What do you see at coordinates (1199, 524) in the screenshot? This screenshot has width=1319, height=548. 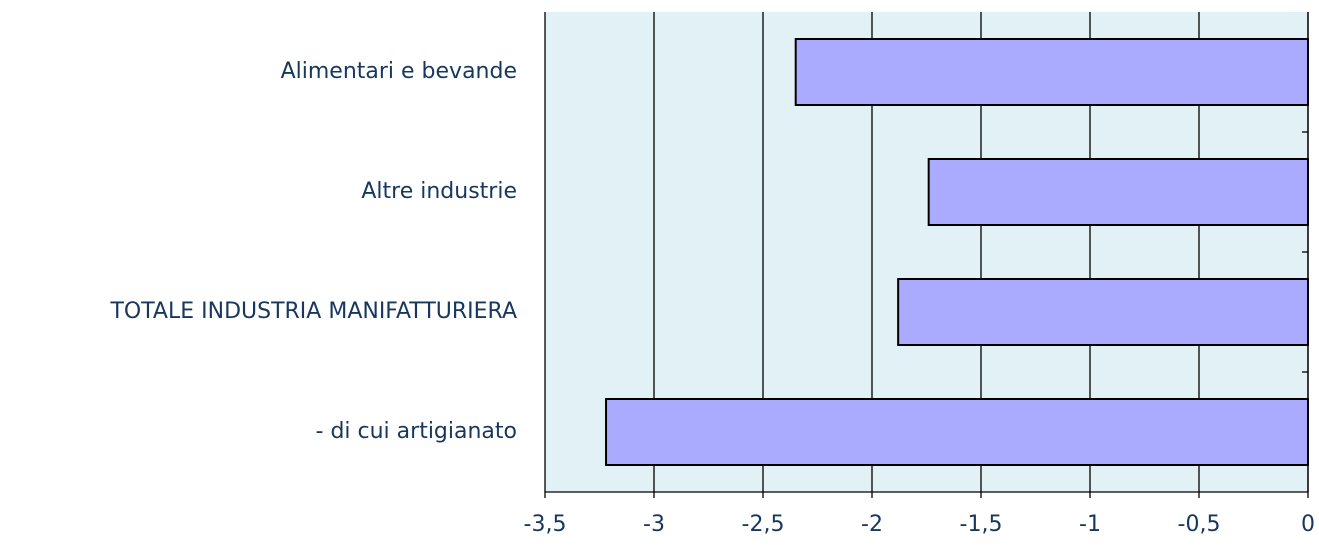 I see `x-tick-label: -0,5` at bounding box center [1199, 524].